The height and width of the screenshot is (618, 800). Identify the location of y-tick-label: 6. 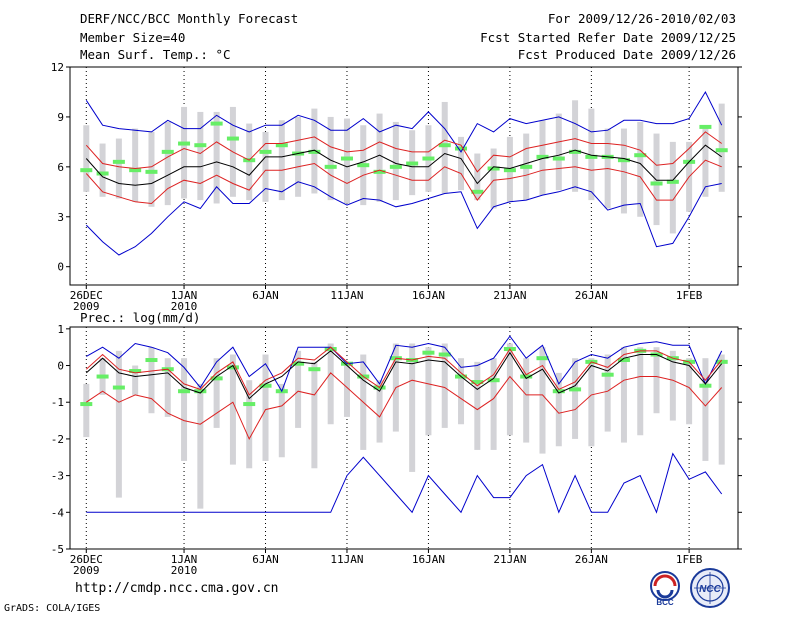
(60, 167).